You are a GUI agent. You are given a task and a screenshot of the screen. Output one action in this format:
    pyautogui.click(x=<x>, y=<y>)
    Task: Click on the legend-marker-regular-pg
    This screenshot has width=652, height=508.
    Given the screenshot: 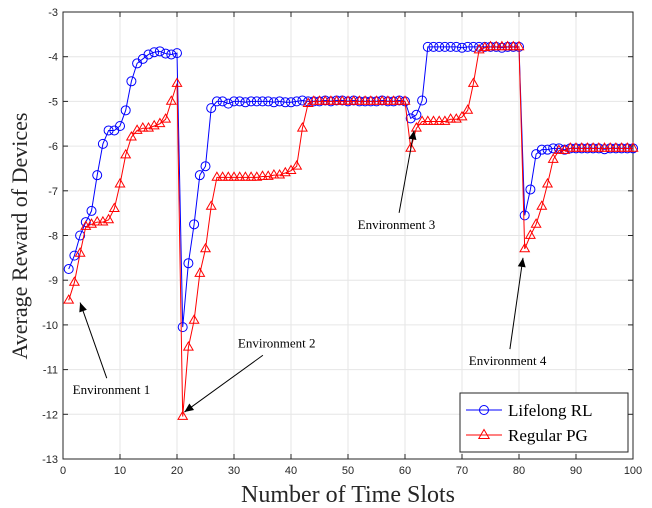 What is the action you would take?
    pyautogui.click(x=484, y=433)
    